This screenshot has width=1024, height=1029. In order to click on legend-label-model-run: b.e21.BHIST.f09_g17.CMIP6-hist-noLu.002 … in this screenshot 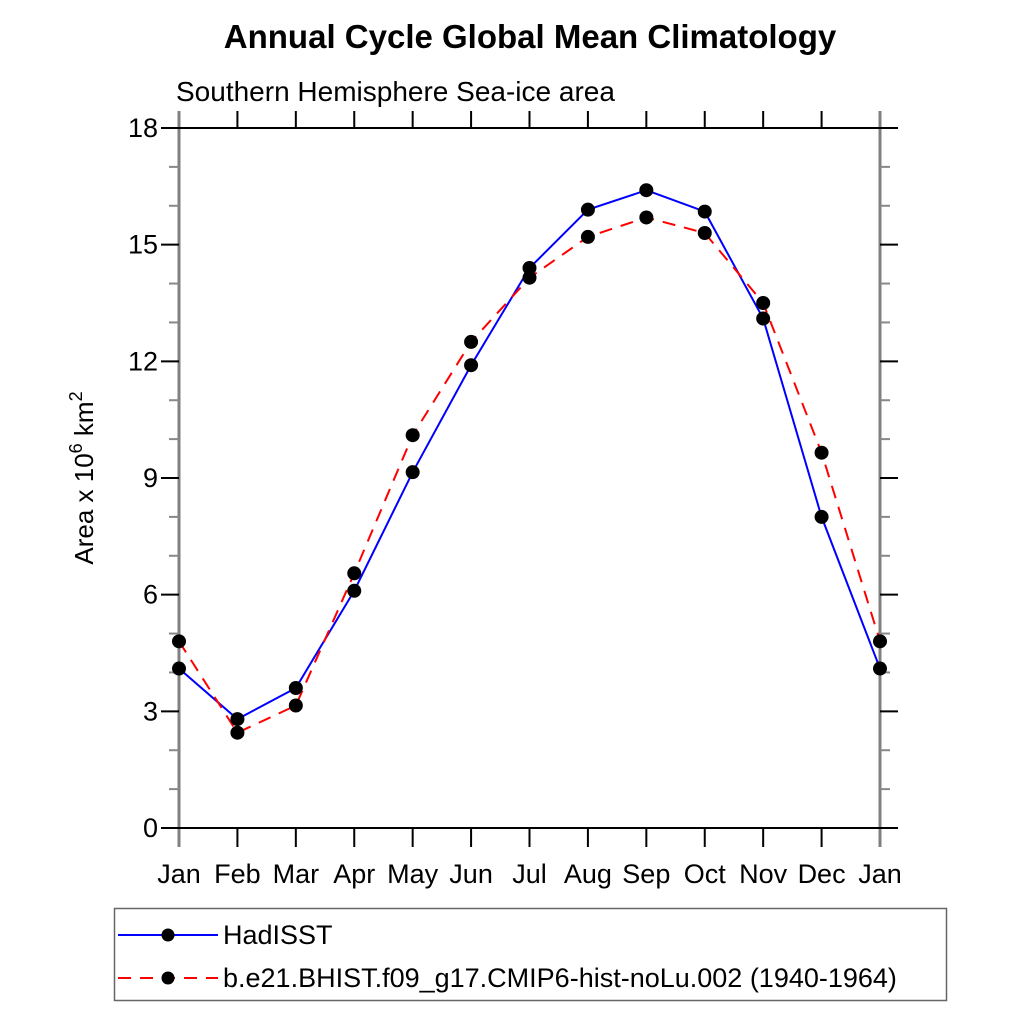, I will do `click(560, 978)`.